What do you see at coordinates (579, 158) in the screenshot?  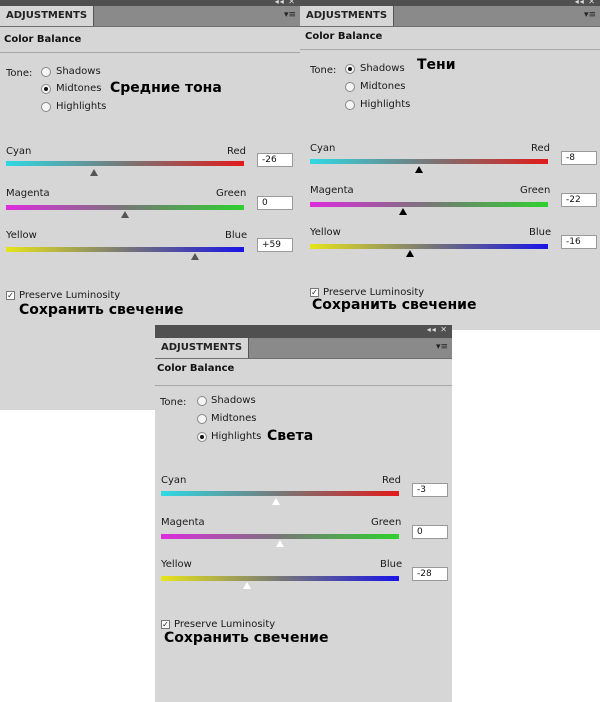 I see `cyan-red-value: -8` at bounding box center [579, 158].